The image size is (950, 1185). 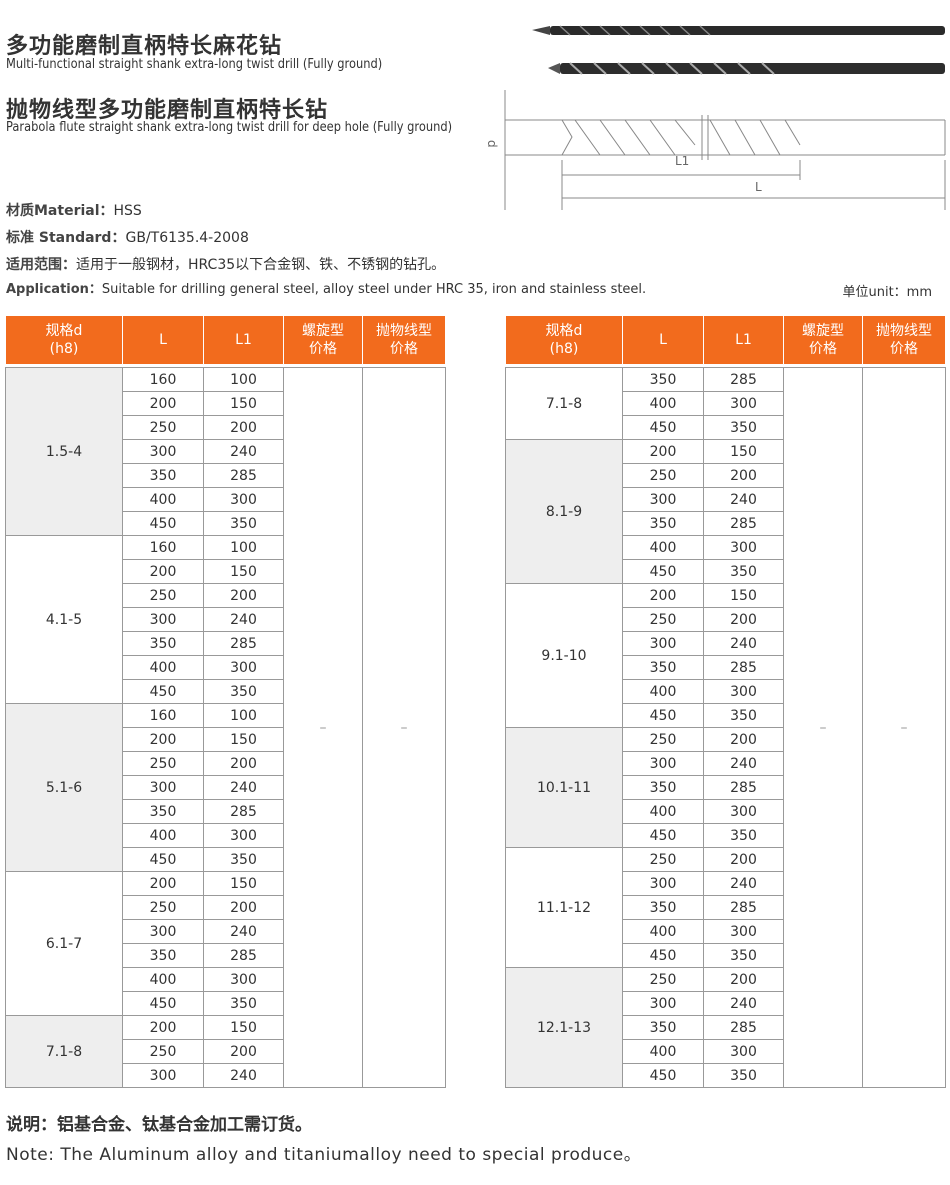 What do you see at coordinates (187, 238) in the screenshot?
I see `spec-value: GB/T6135.4-2008` at bounding box center [187, 238].